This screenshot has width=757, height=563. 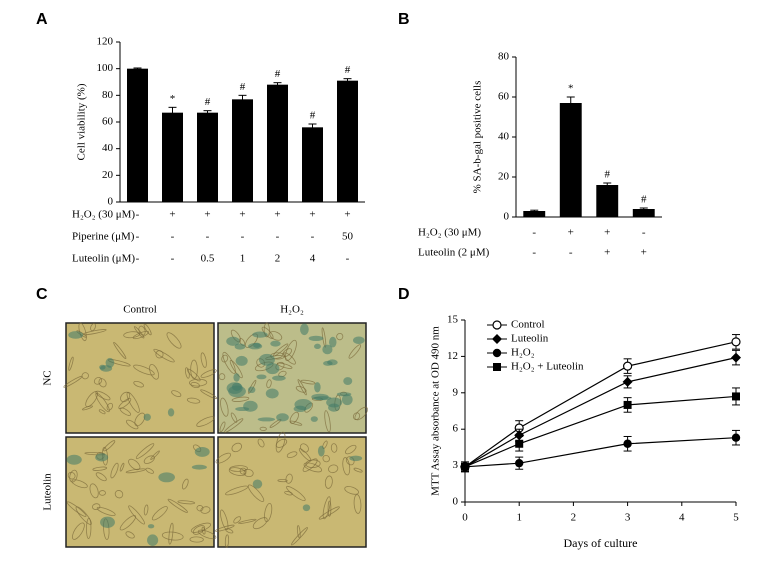 I want to click on row-value: 4, so click(x=313, y=259).